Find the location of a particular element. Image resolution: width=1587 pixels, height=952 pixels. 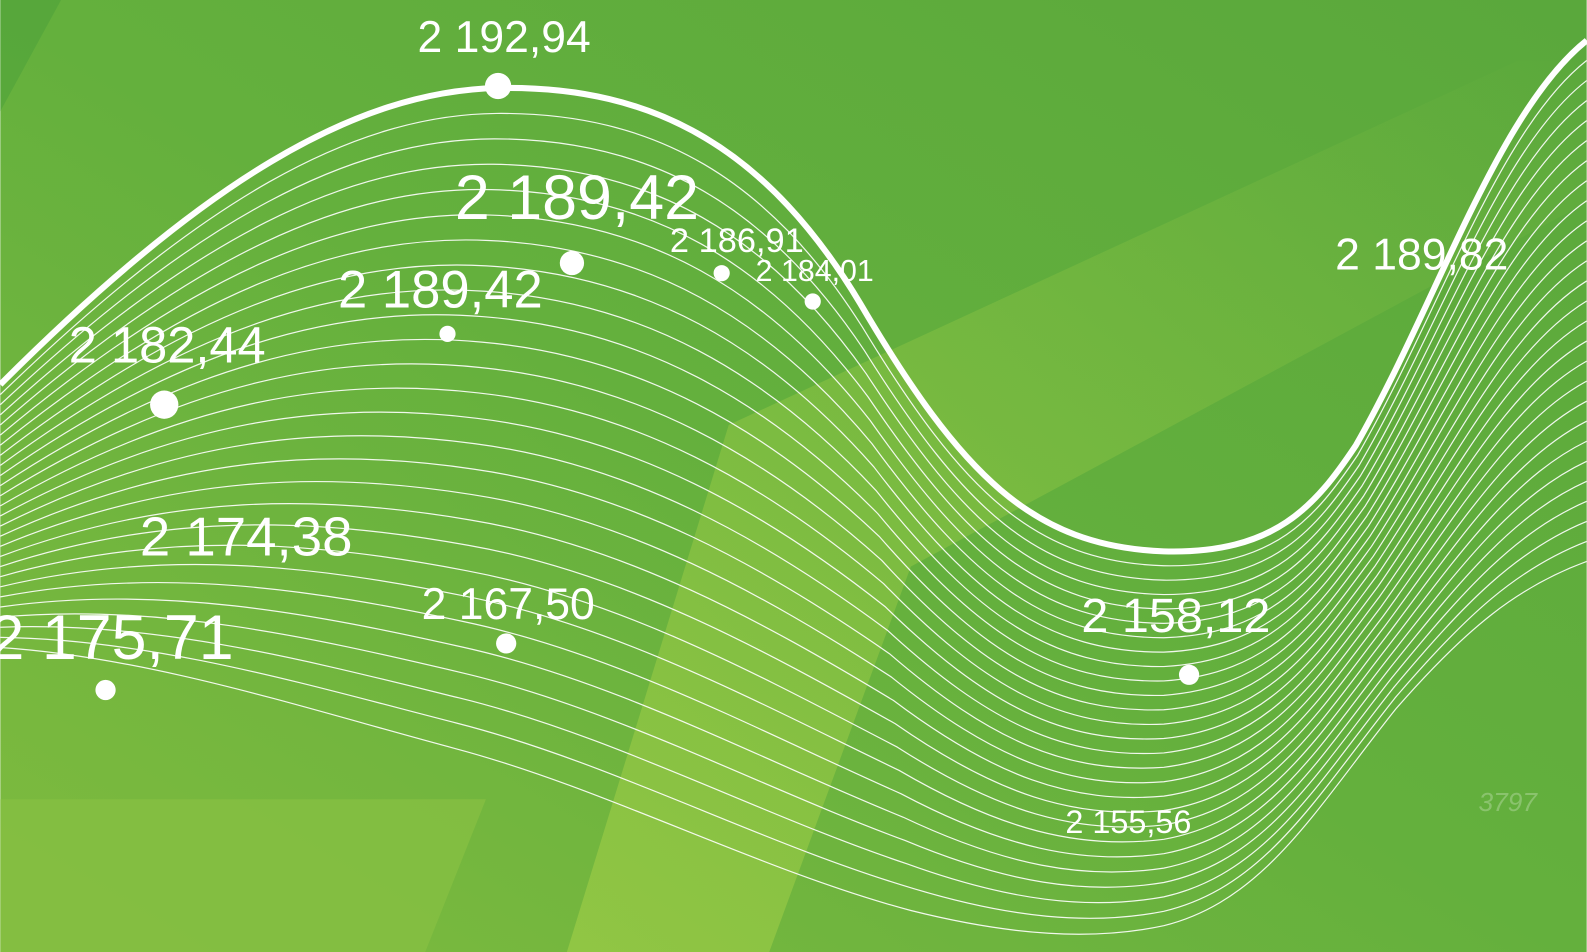

value-label: 2 182,44 is located at coordinates (167, 344).